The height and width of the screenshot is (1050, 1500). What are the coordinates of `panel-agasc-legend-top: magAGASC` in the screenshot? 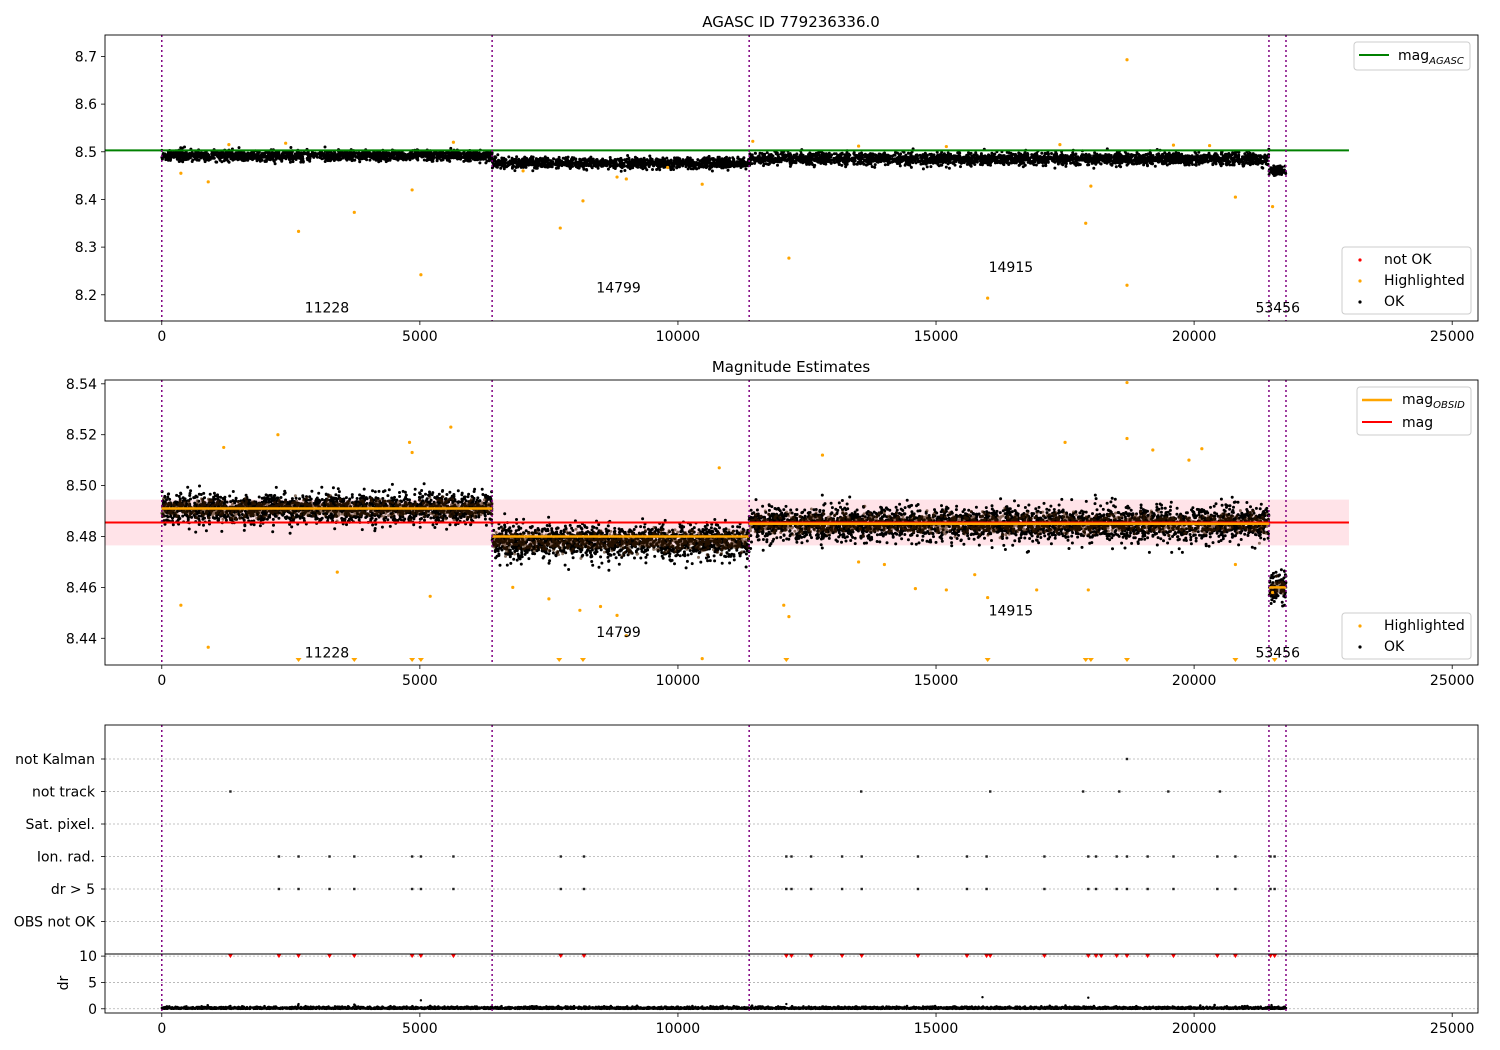 It's located at (1412, 56).